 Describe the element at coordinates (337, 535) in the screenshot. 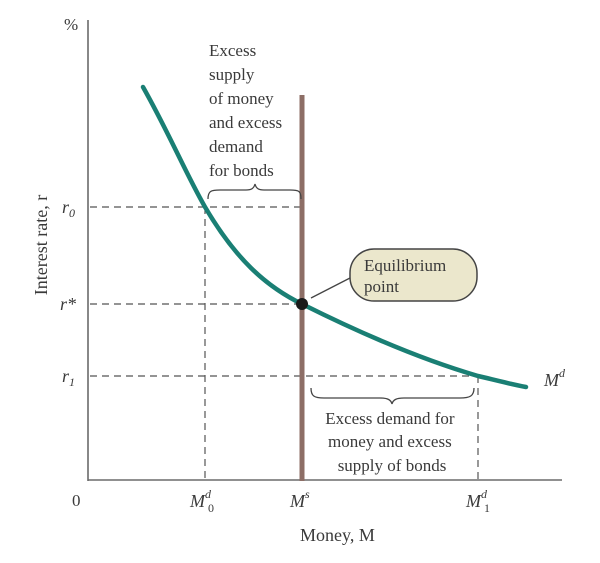

I see `x-axis-title: Money, M` at that location.